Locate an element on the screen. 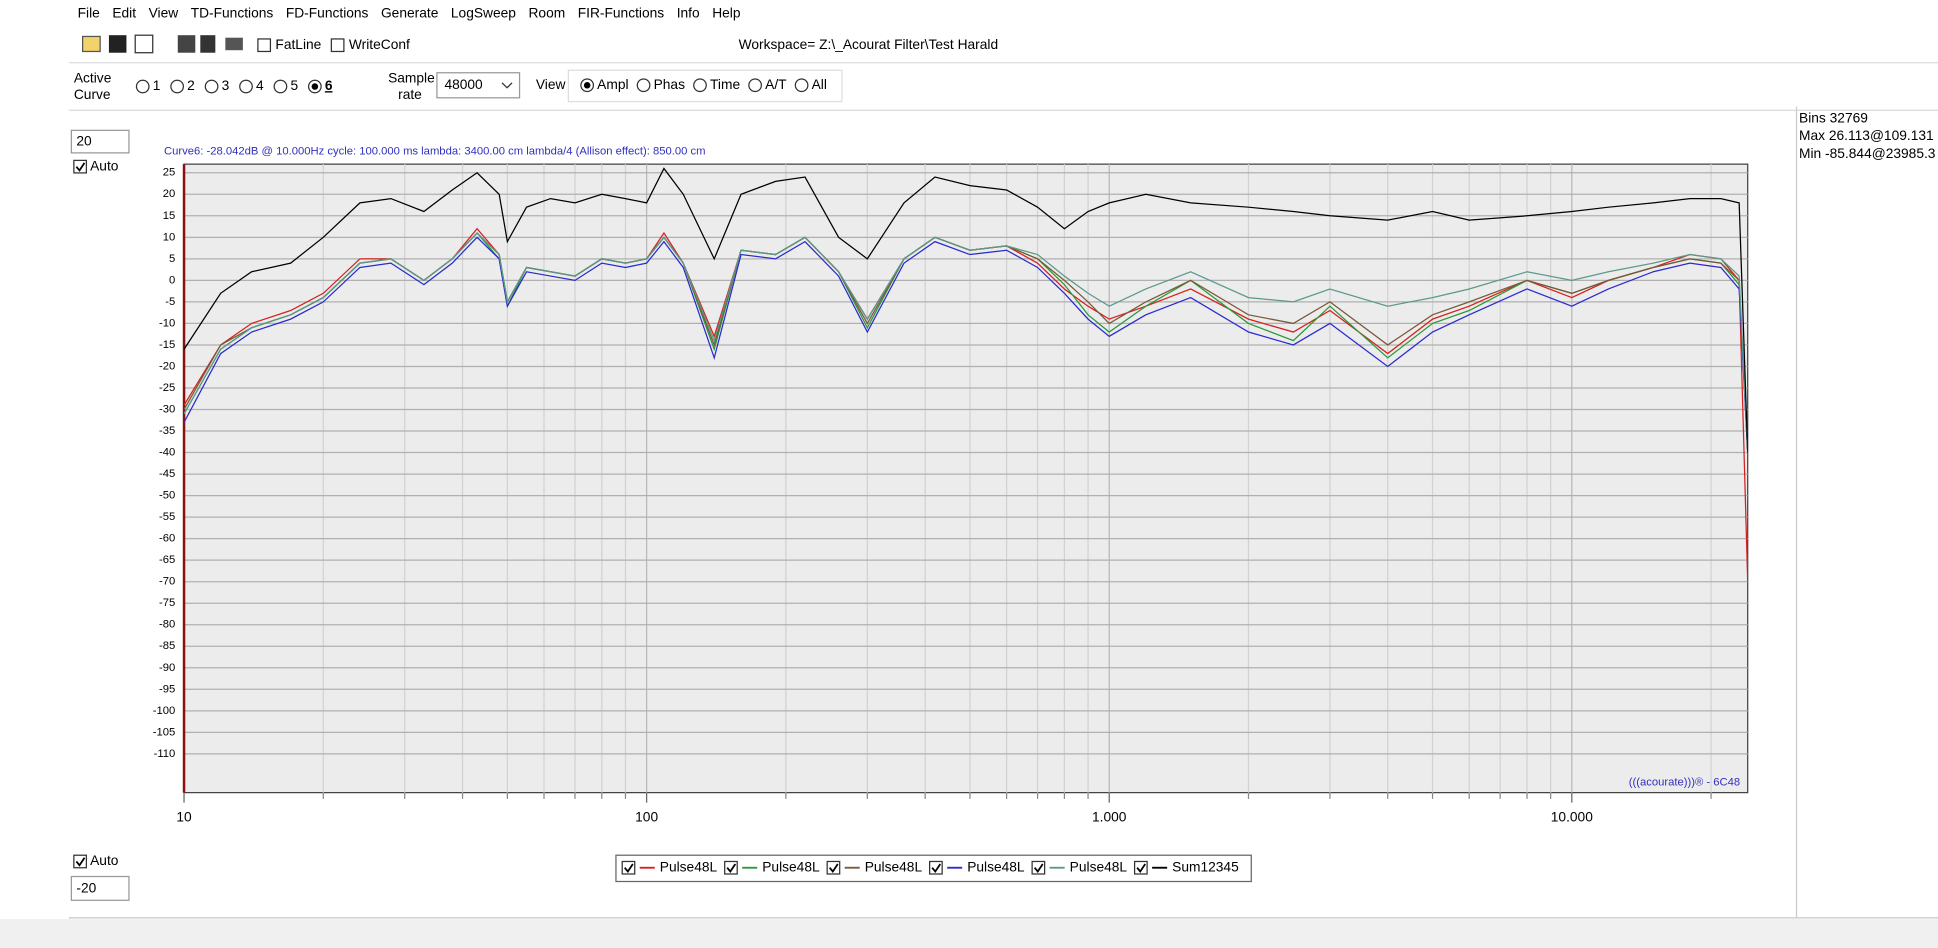 Image resolution: width=1938 pixels, height=948 pixels. legend-frame is located at coordinates (933, 868).